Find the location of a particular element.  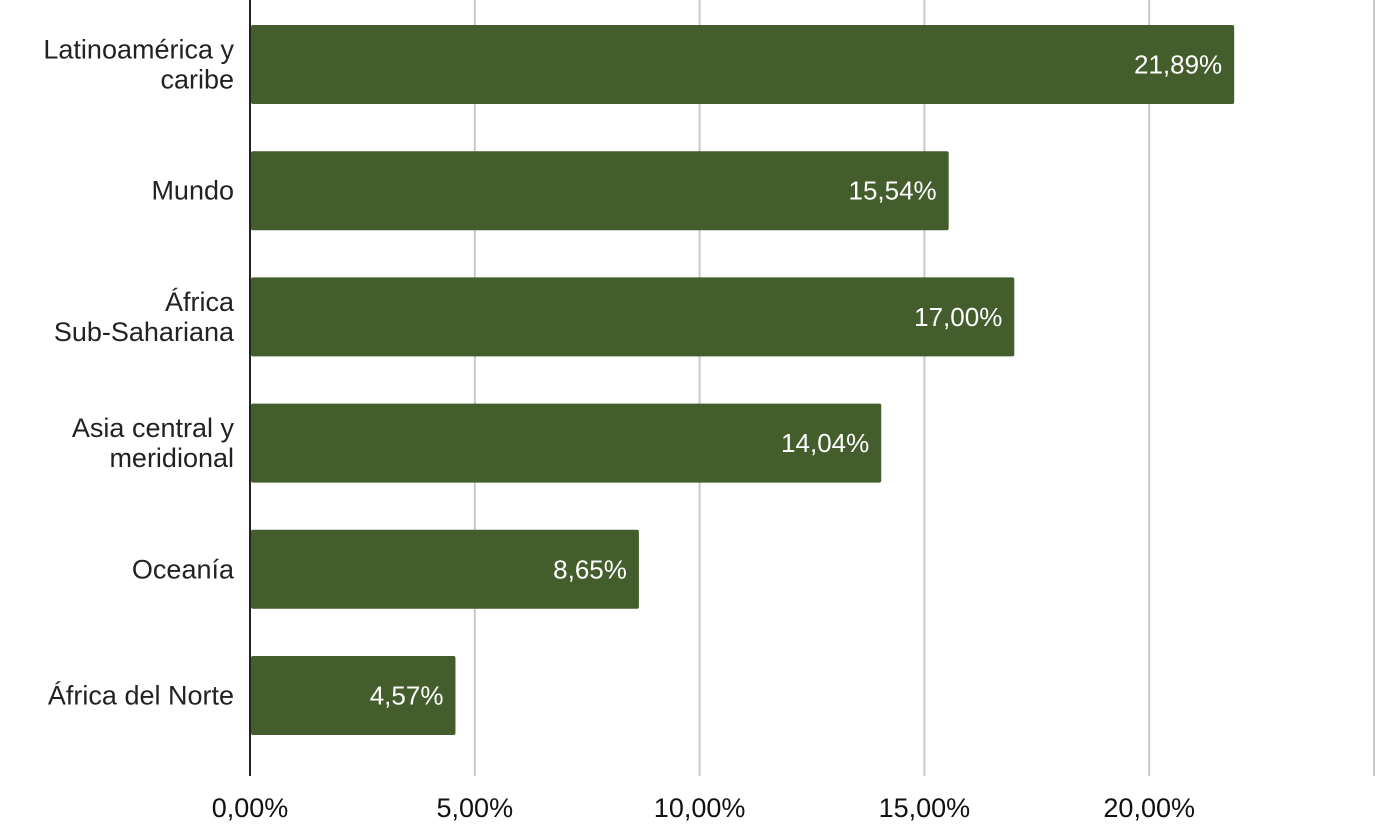

category-label: África del Norte is located at coordinates (141, 696).